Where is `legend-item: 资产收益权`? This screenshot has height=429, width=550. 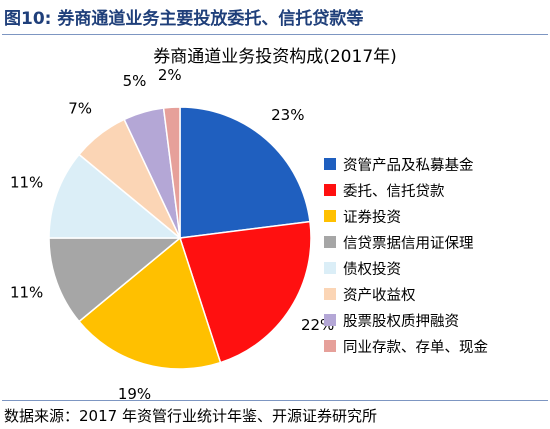
legend-item: 资产收益权 is located at coordinates (406, 294).